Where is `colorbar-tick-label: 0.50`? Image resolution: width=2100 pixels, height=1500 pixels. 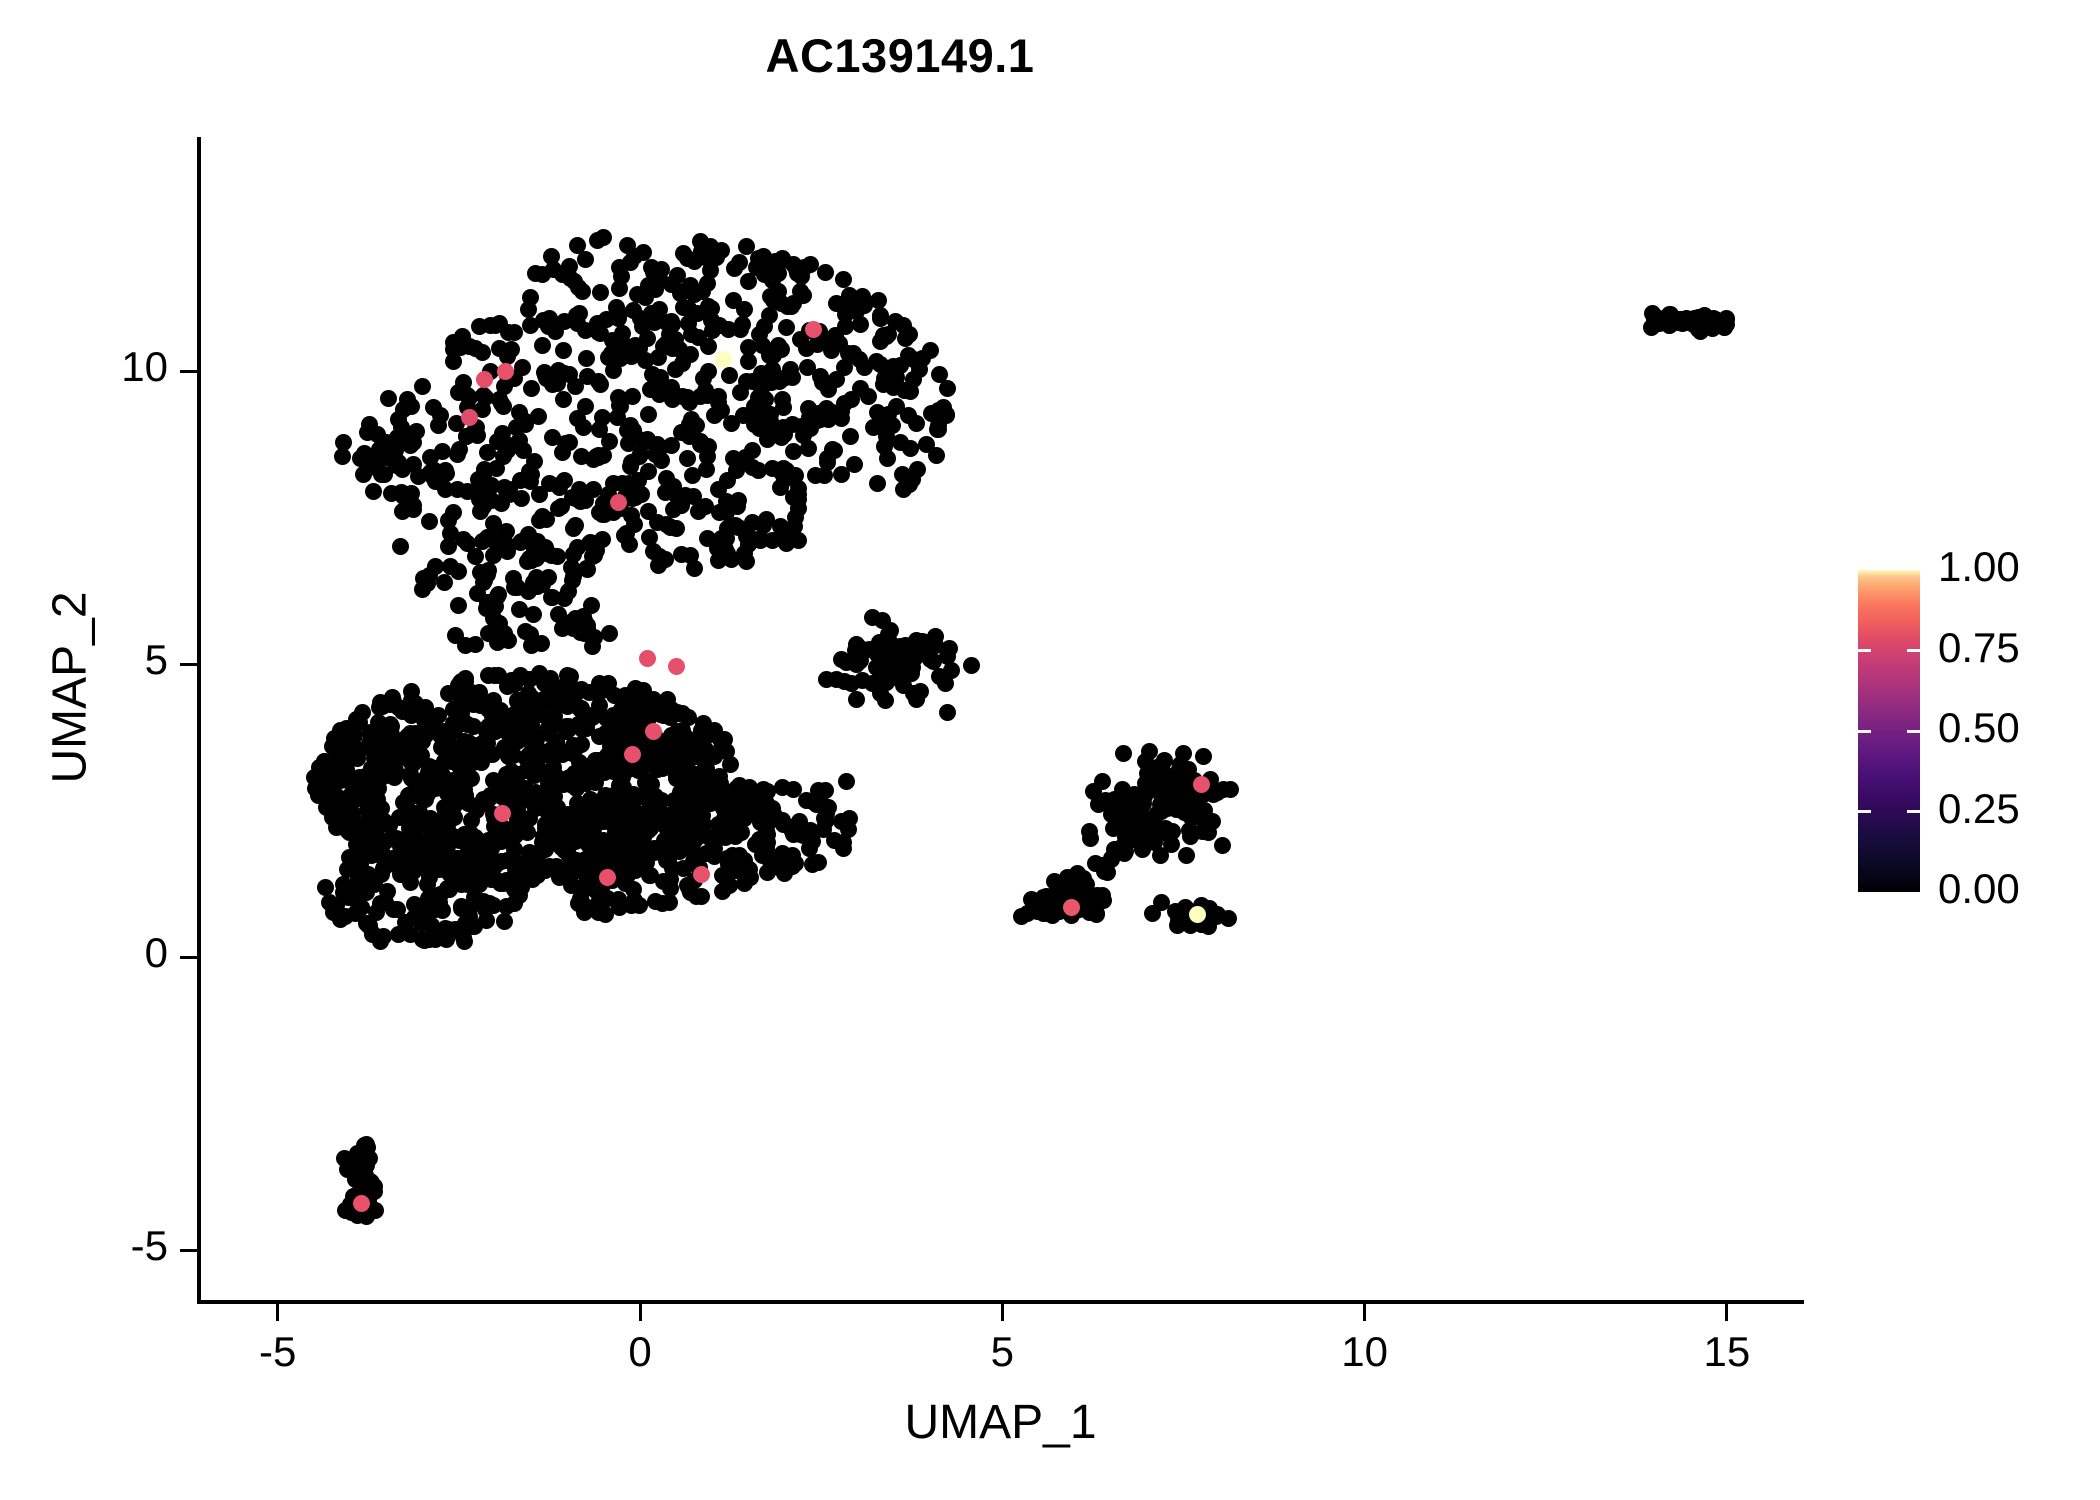
colorbar-tick-label: 0.50 is located at coordinates (1979, 727).